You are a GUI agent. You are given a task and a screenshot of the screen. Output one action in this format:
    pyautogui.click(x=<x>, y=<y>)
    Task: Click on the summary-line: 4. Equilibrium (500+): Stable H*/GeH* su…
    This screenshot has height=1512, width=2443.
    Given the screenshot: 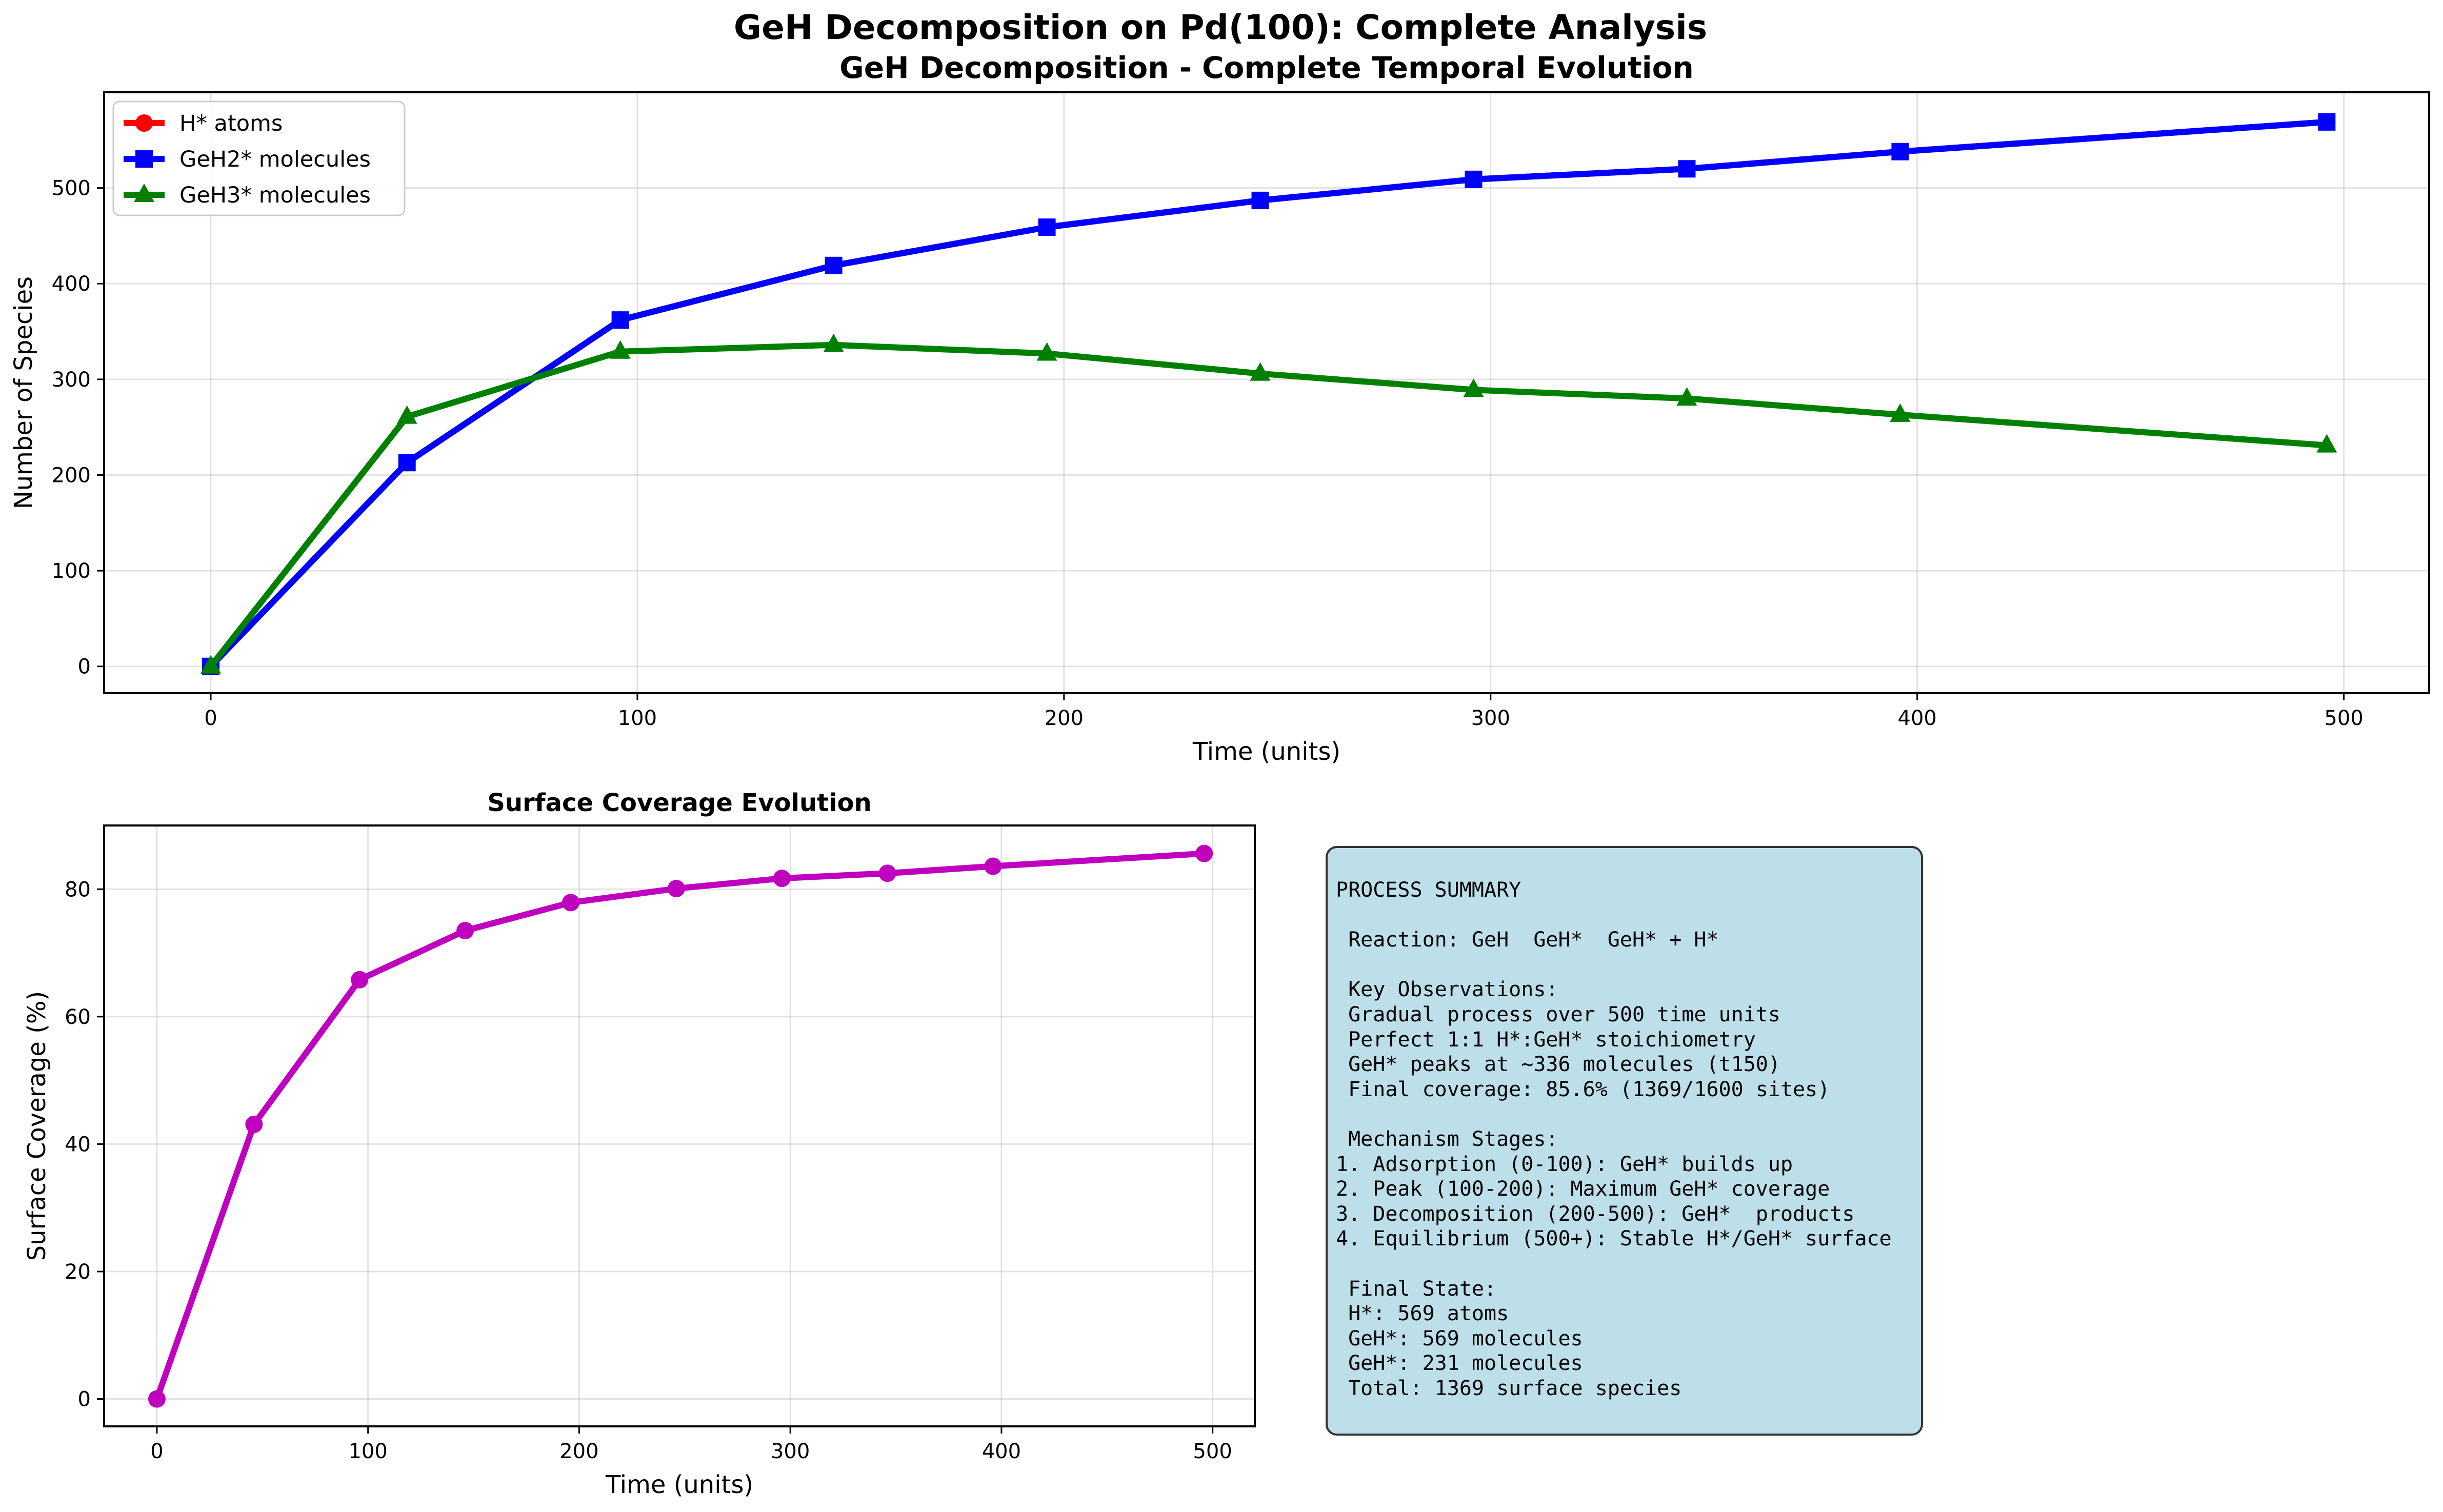 What is the action you would take?
    pyautogui.click(x=1614, y=1239)
    